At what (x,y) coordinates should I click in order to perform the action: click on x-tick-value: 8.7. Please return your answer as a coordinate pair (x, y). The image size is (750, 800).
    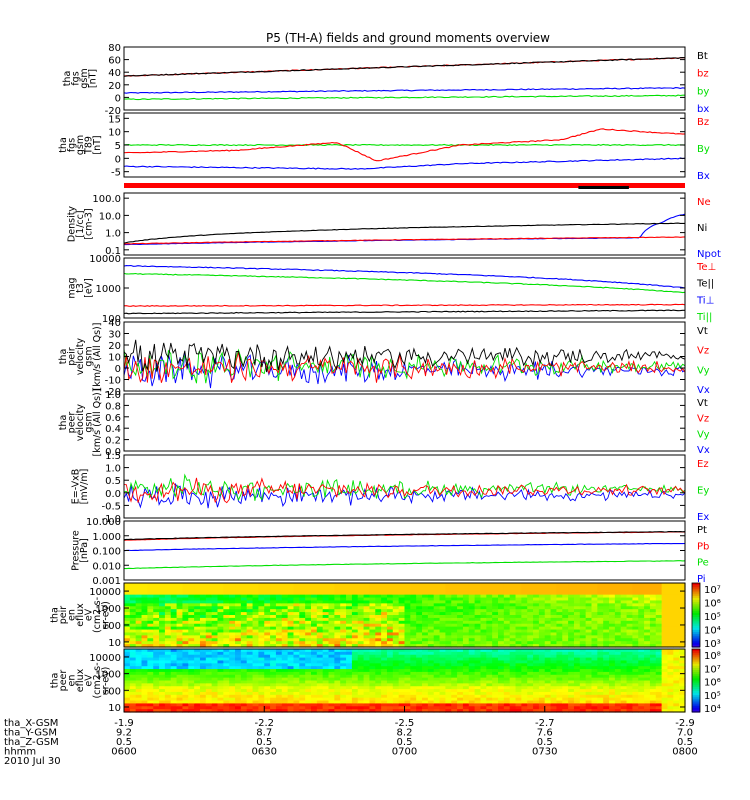
    Looking at the image, I should click on (264, 733).